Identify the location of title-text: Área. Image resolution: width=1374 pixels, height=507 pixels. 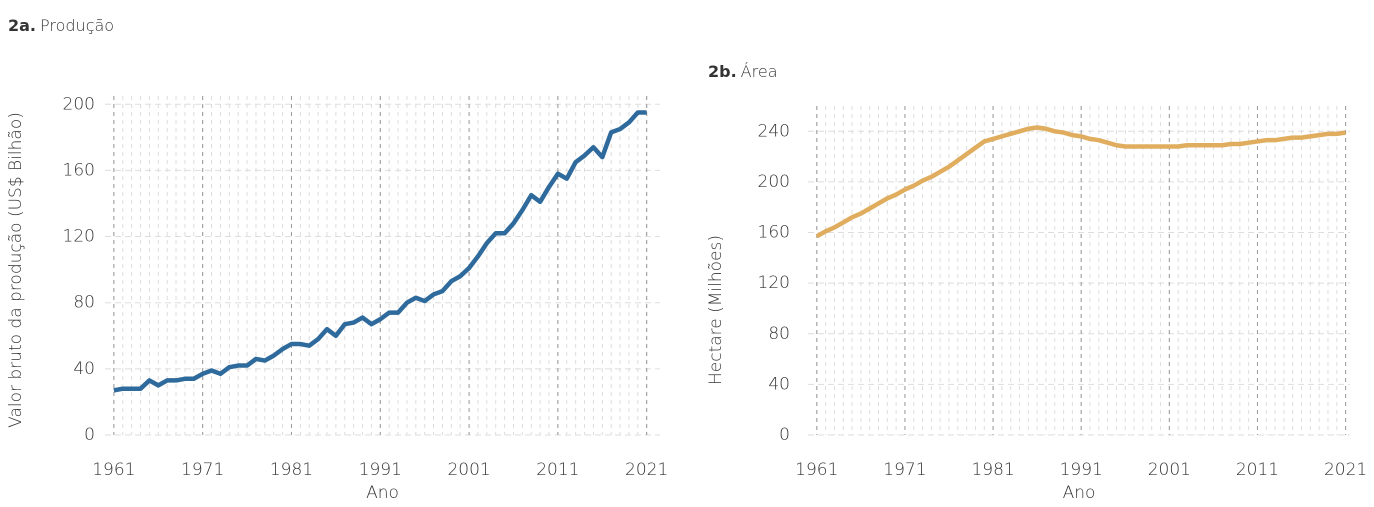
(759, 71).